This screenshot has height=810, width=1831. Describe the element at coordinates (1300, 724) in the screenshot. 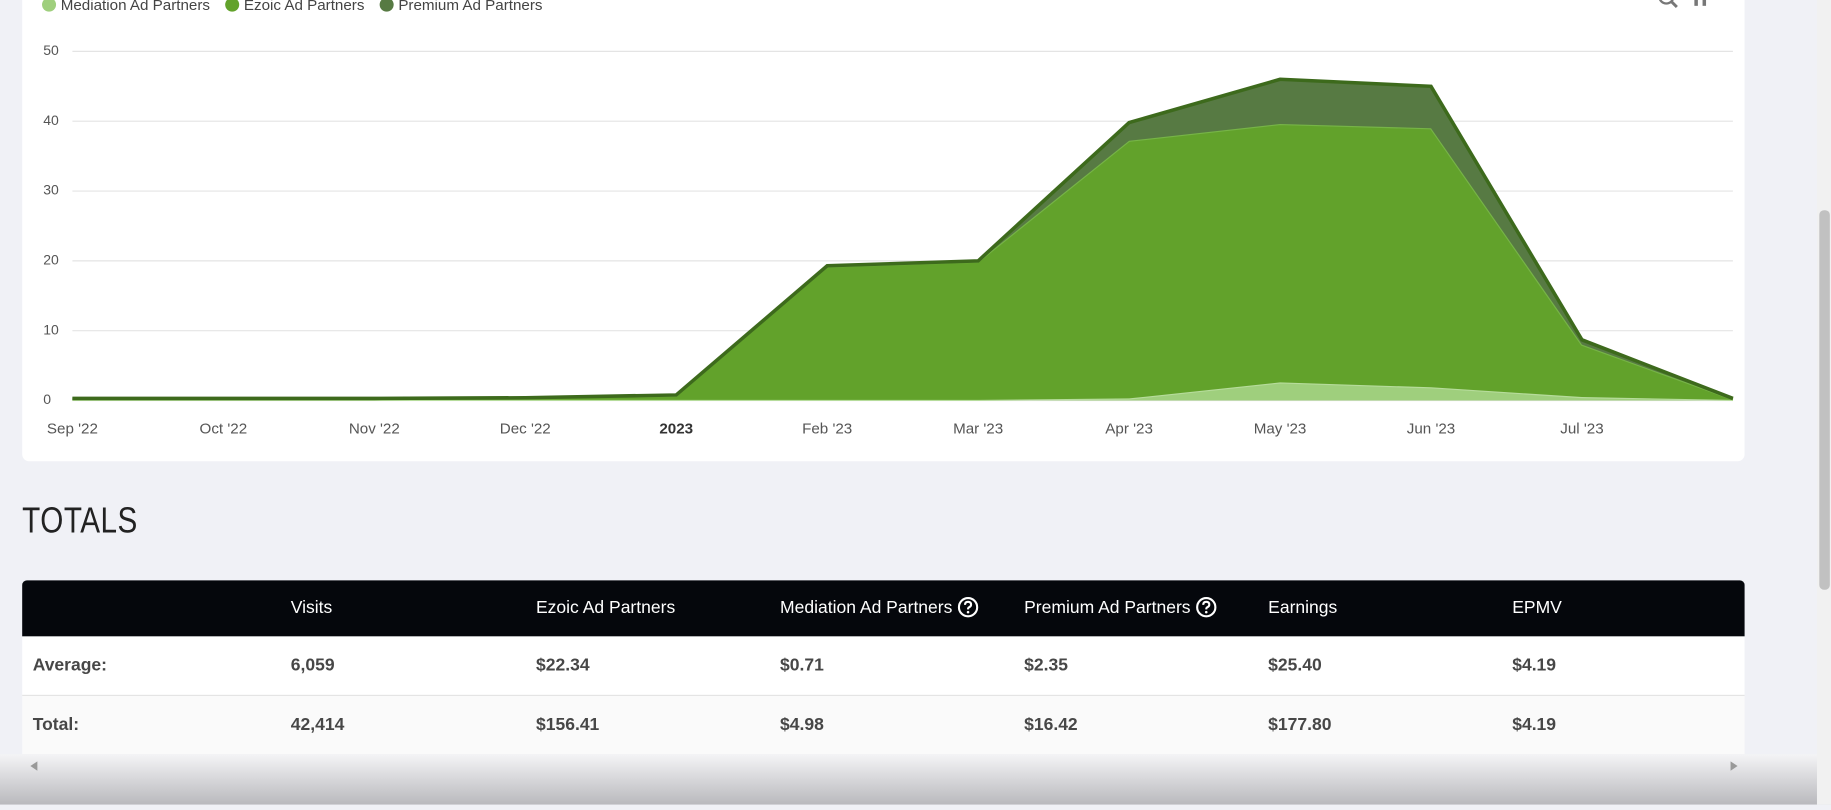

I see `table-cell: $177.80` at that location.